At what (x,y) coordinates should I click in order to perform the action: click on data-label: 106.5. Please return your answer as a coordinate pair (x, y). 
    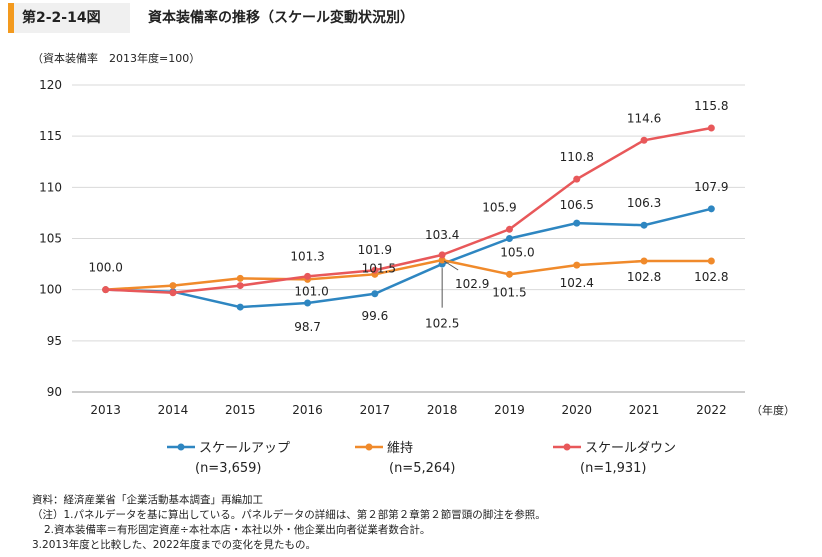
    Looking at the image, I should click on (577, 205).